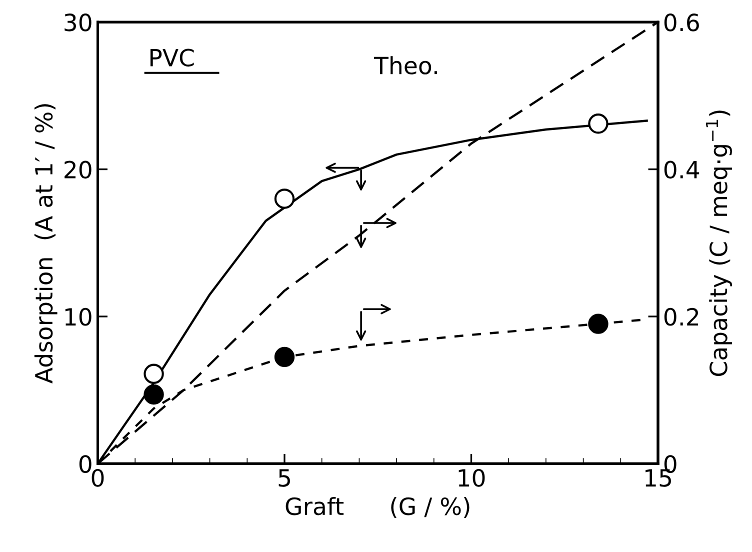 This screenshot has width=752, height=552. I want to click on y2-axis-title: Capacity (C / meq·g$^{−1}$), so click(719, 243).